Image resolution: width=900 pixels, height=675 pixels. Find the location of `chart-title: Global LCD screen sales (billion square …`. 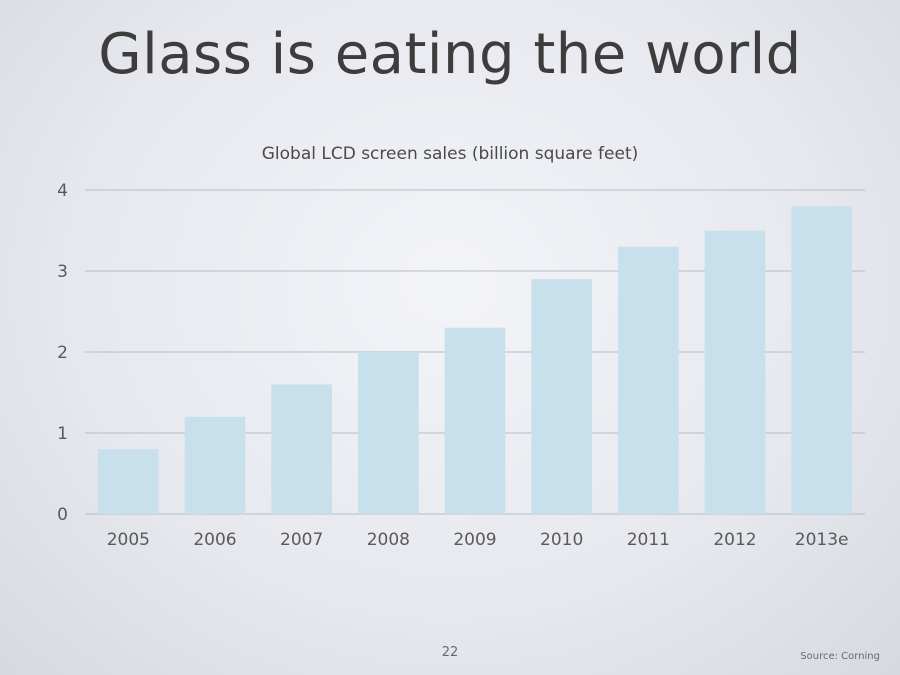

chart-title: Global LCD screen sales (billion square … is located at coordinates (450, 154).